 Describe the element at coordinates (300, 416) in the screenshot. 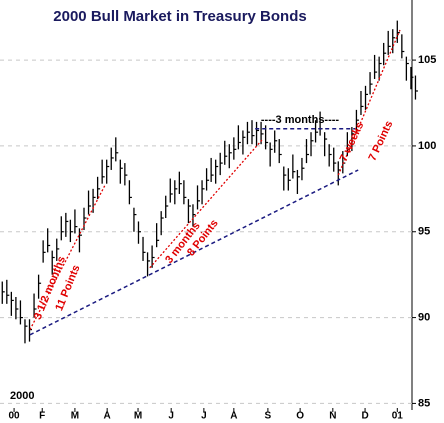

I see `x-tick-label: O` at that location.